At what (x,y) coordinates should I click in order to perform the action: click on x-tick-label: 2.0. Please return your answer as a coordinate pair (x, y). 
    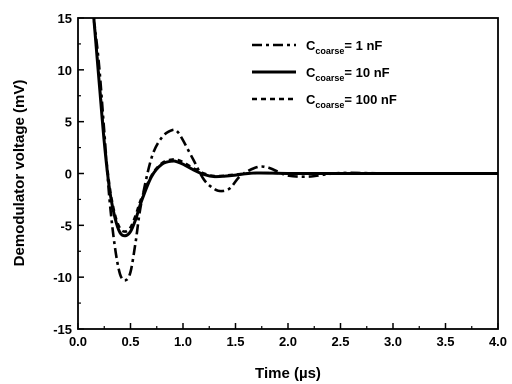
    Looking at the image, I should click on (288, 341).